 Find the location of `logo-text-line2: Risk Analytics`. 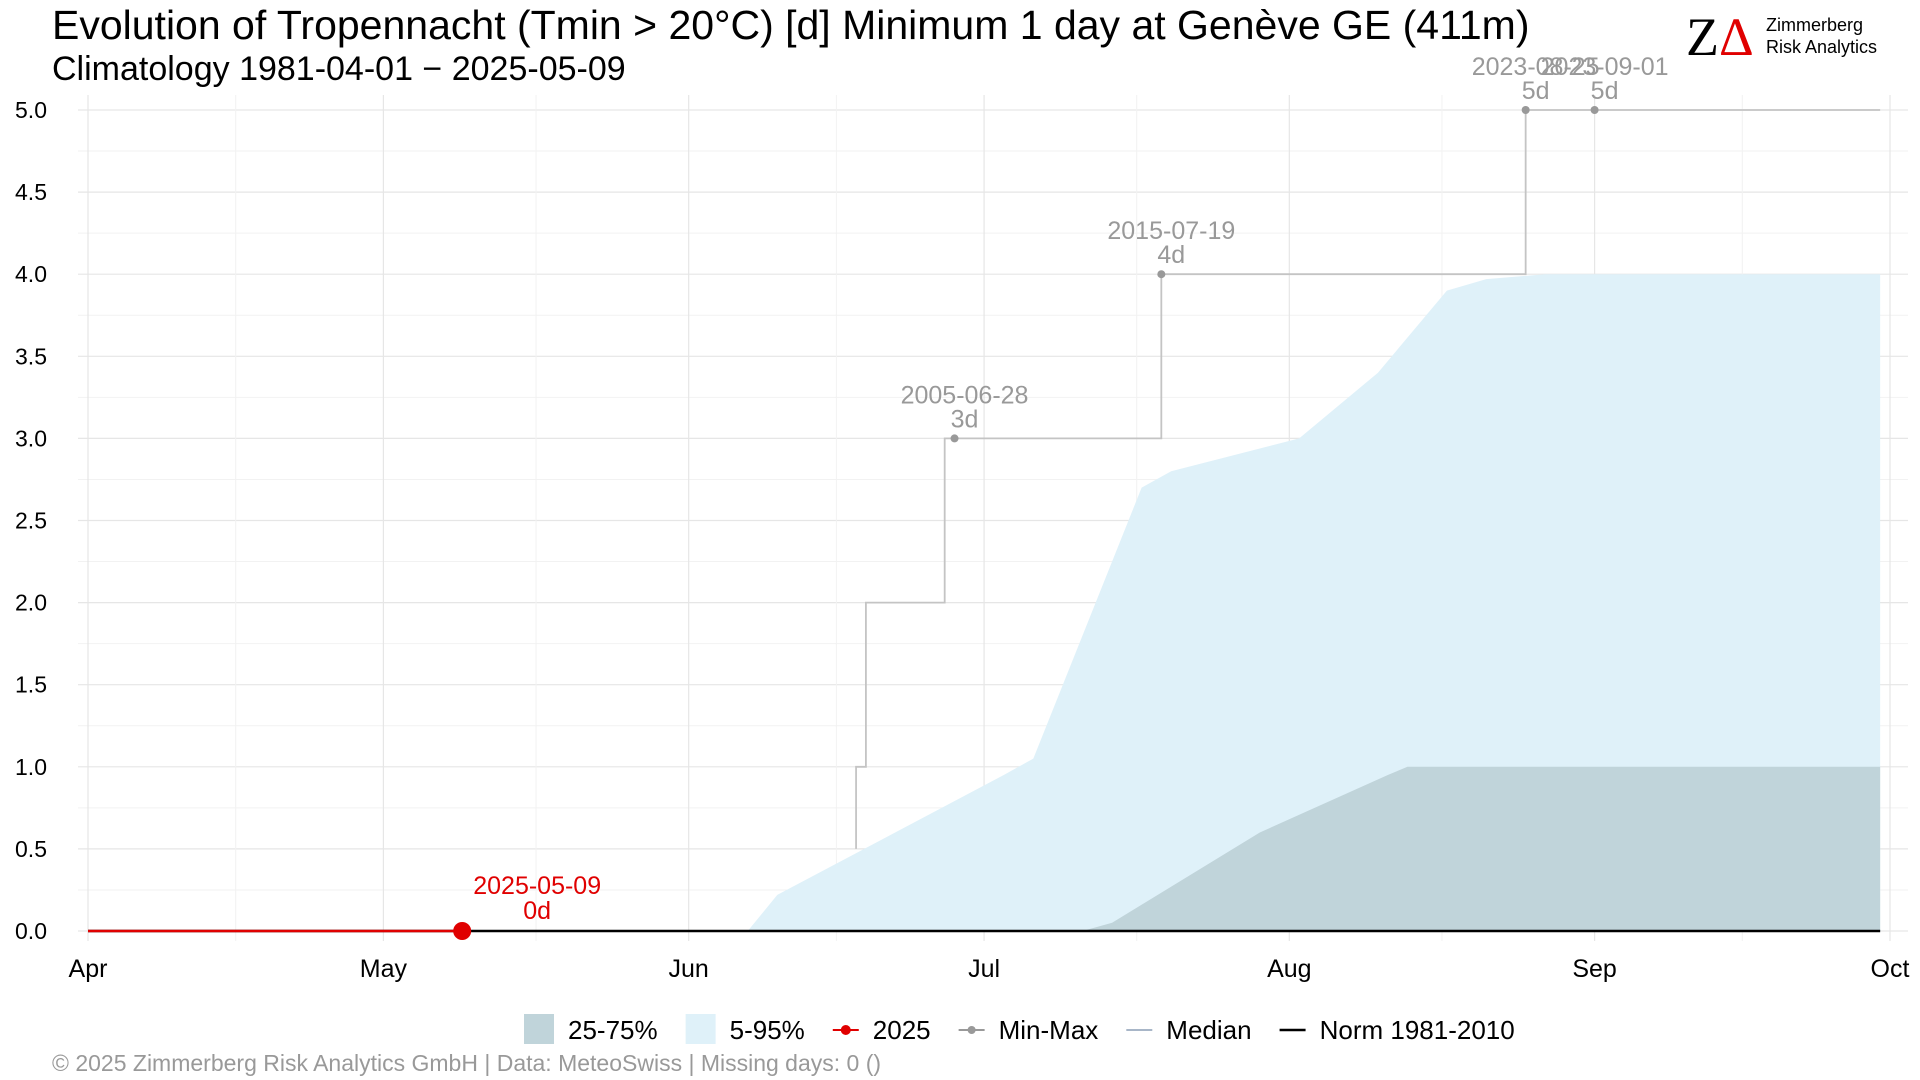

logo-text-line2: Risk Analytics is located at coordinates (1822, 47).